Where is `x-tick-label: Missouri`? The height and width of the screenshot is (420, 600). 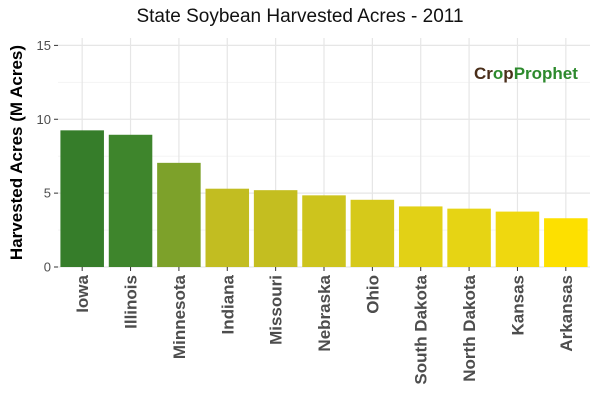
x-tick-label: Missouri is located at coordinates (276, 310).